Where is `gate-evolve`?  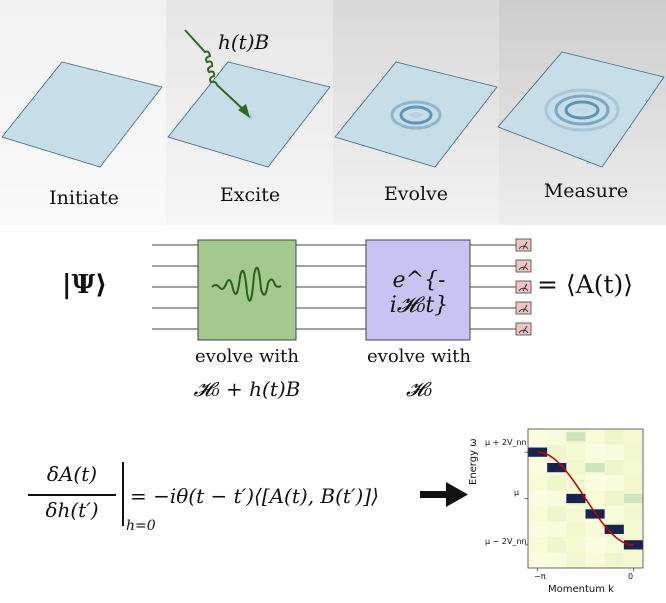
gate-evolve is located at coordinates (418, 290).